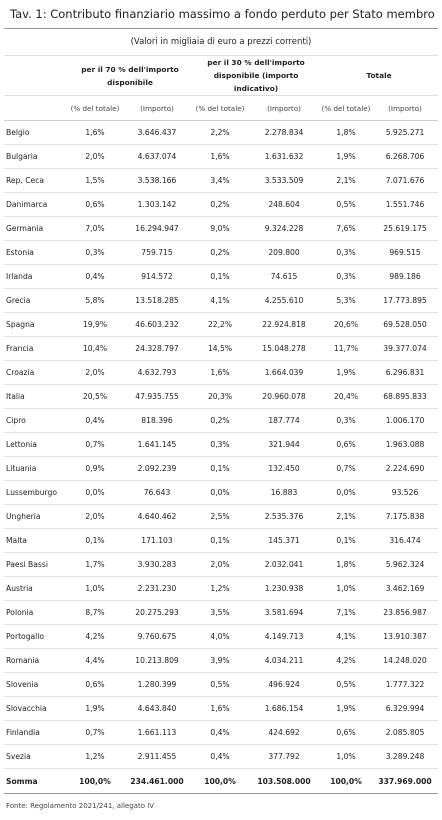  What do you see at coordinates (36, 132) in the screenshot?
I see `country: Belgio` at bounding box center [36, 132].